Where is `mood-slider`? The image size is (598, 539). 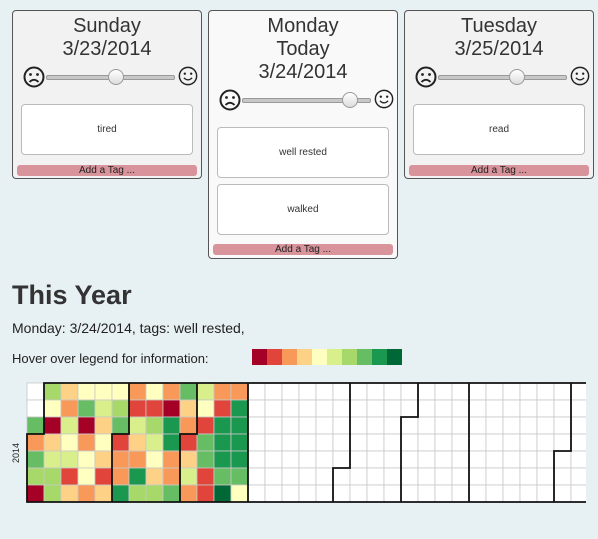 mood-slider is located at coordinates (107, 78).